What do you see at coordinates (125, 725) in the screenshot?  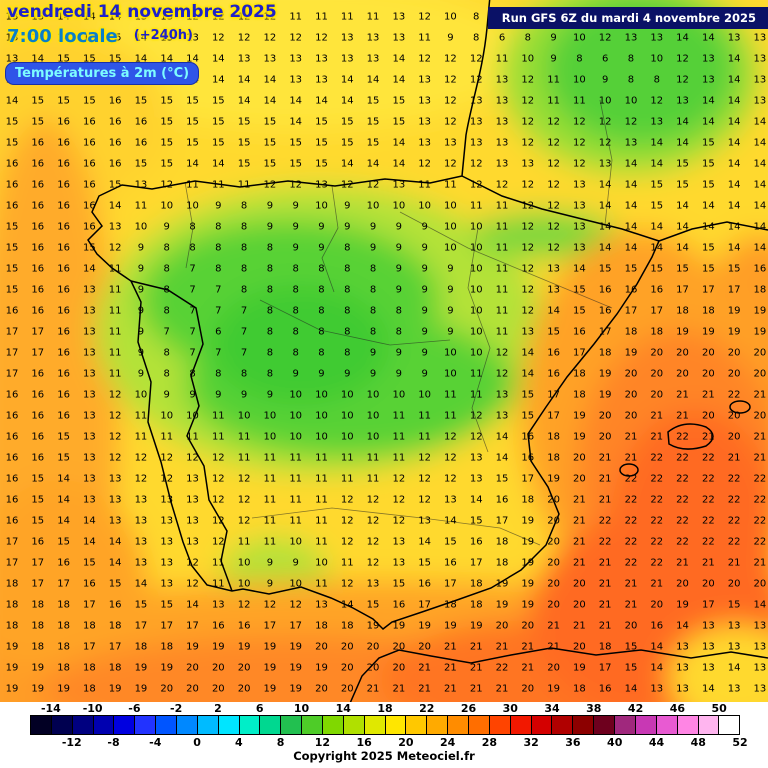 I see `colorbar-cell` at bounding box center [125, 725].